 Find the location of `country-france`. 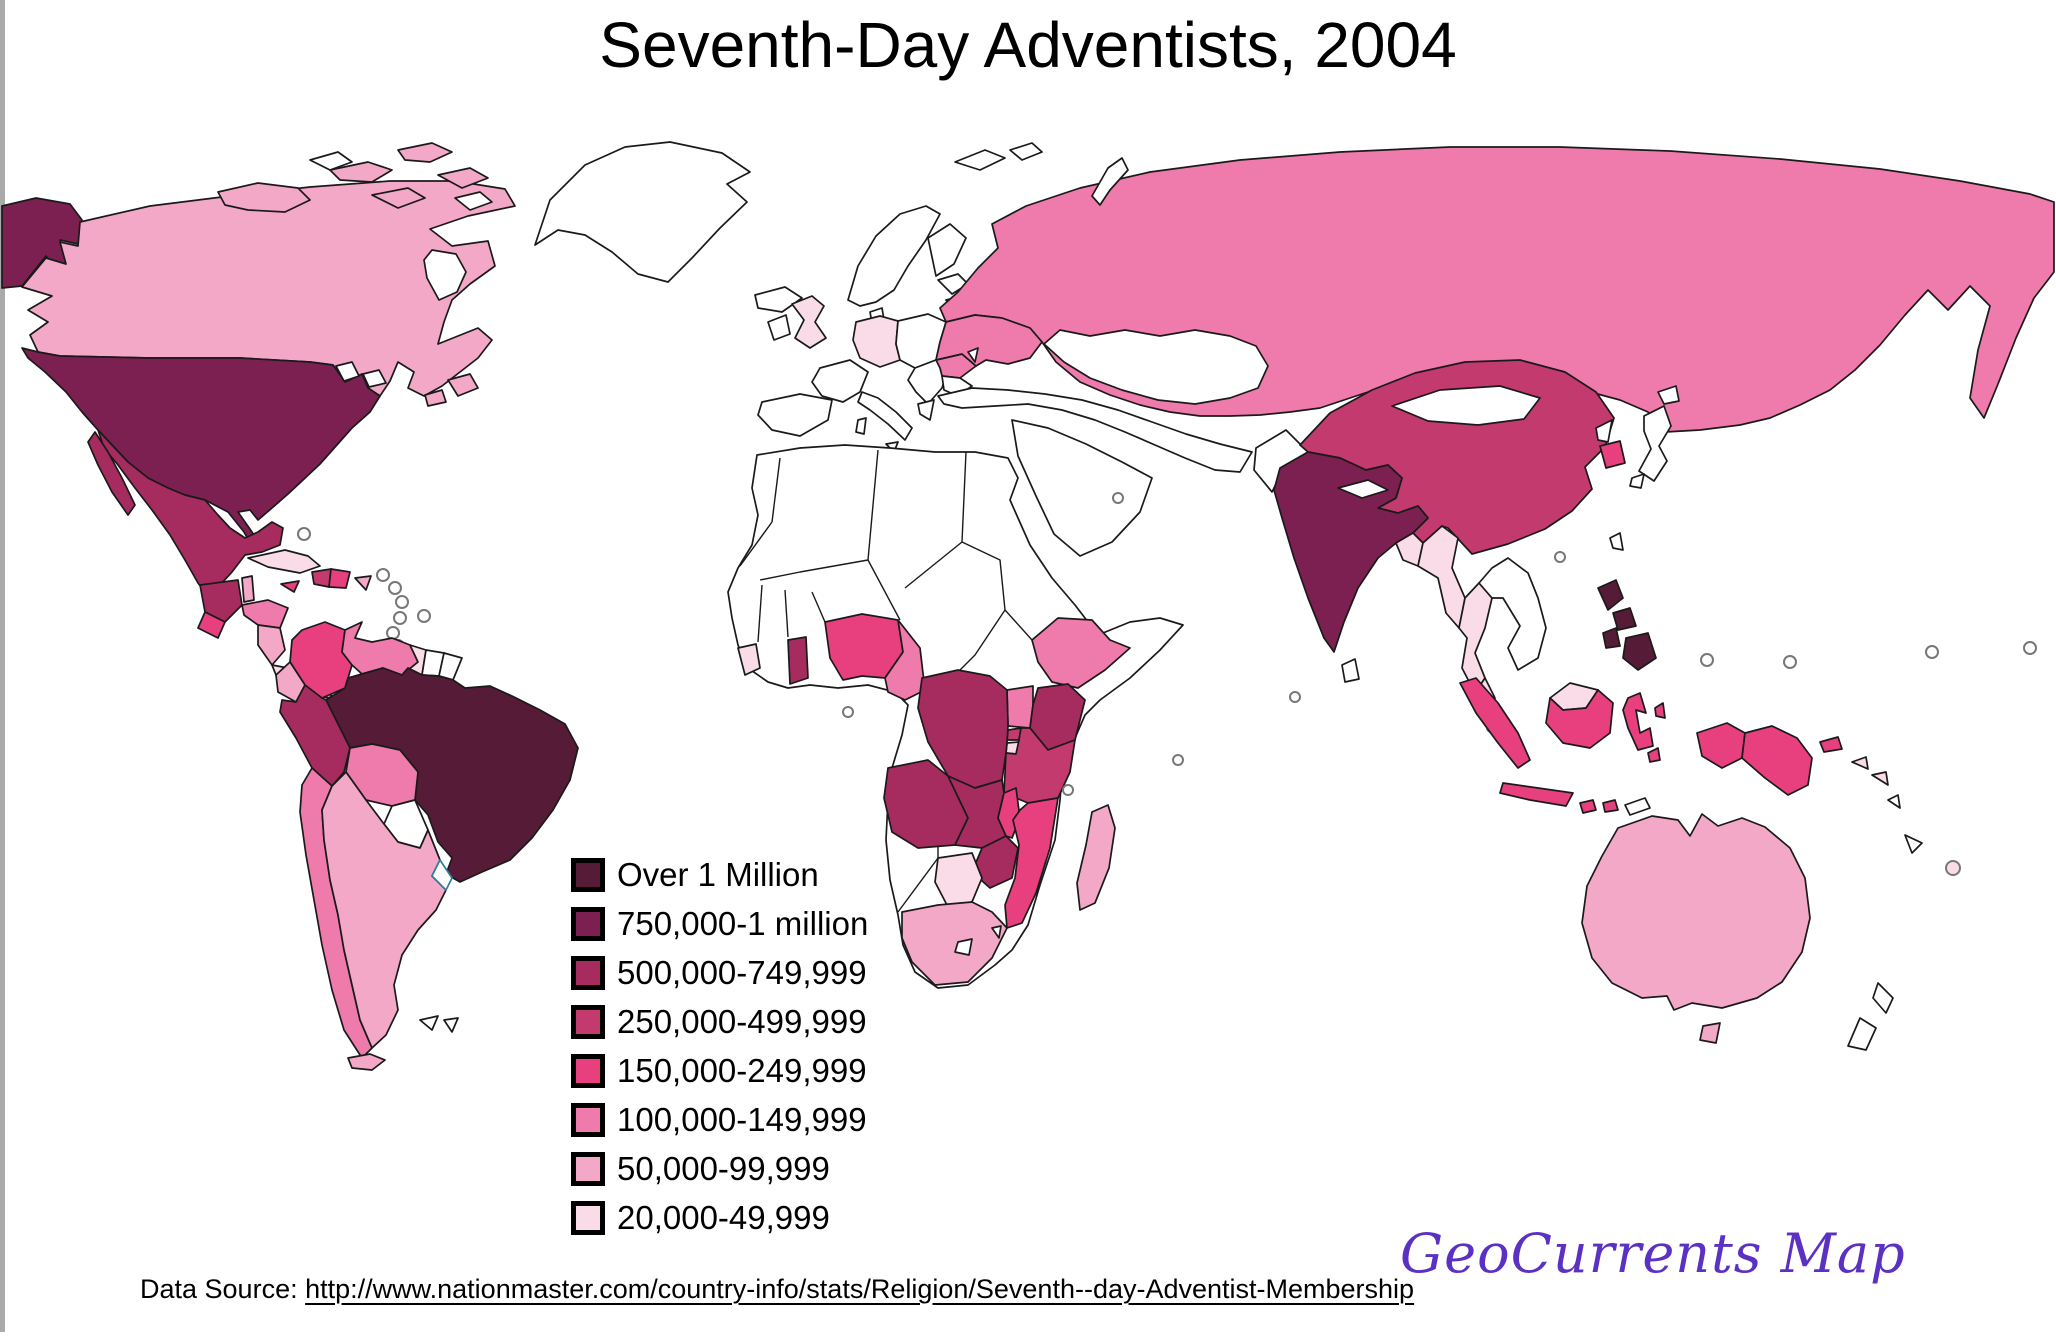

country-france is located at coordinates (840, 381).